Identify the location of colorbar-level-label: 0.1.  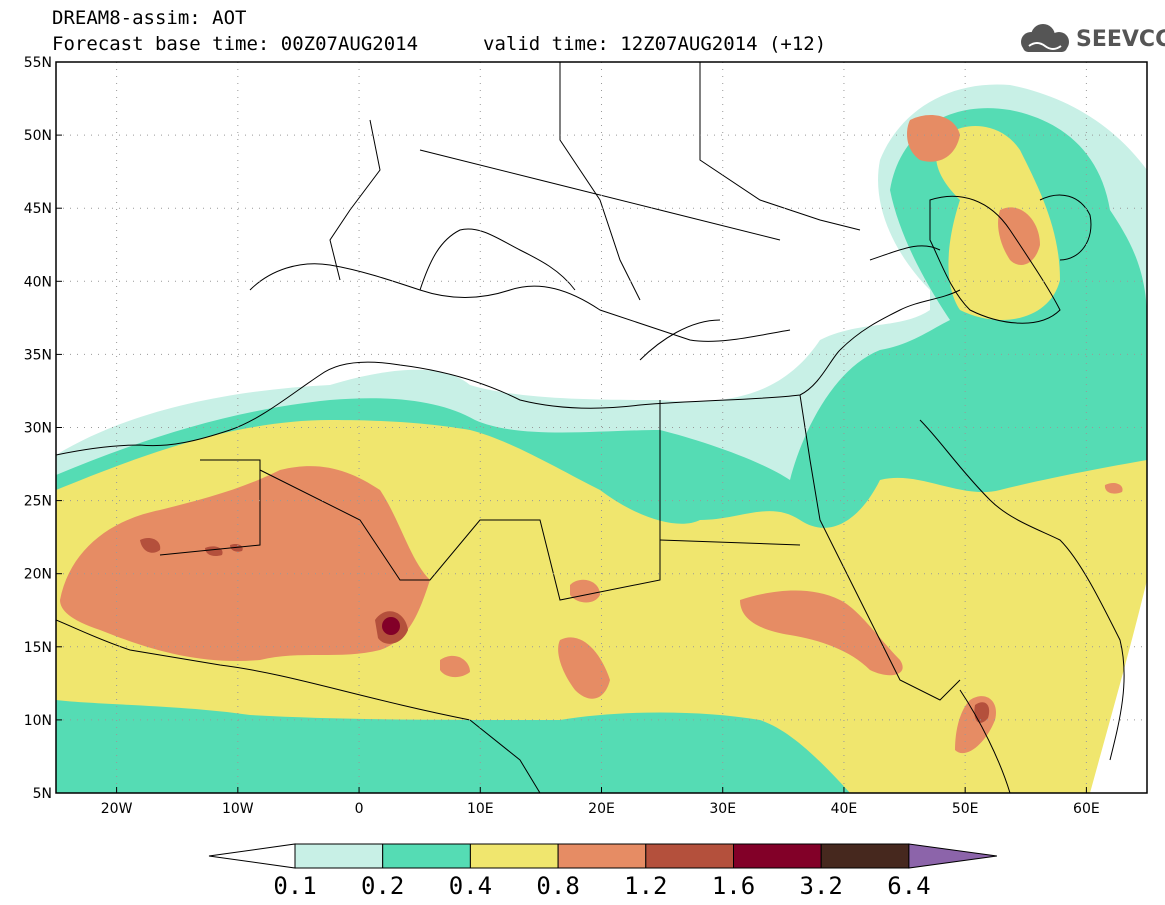
(295, 886).